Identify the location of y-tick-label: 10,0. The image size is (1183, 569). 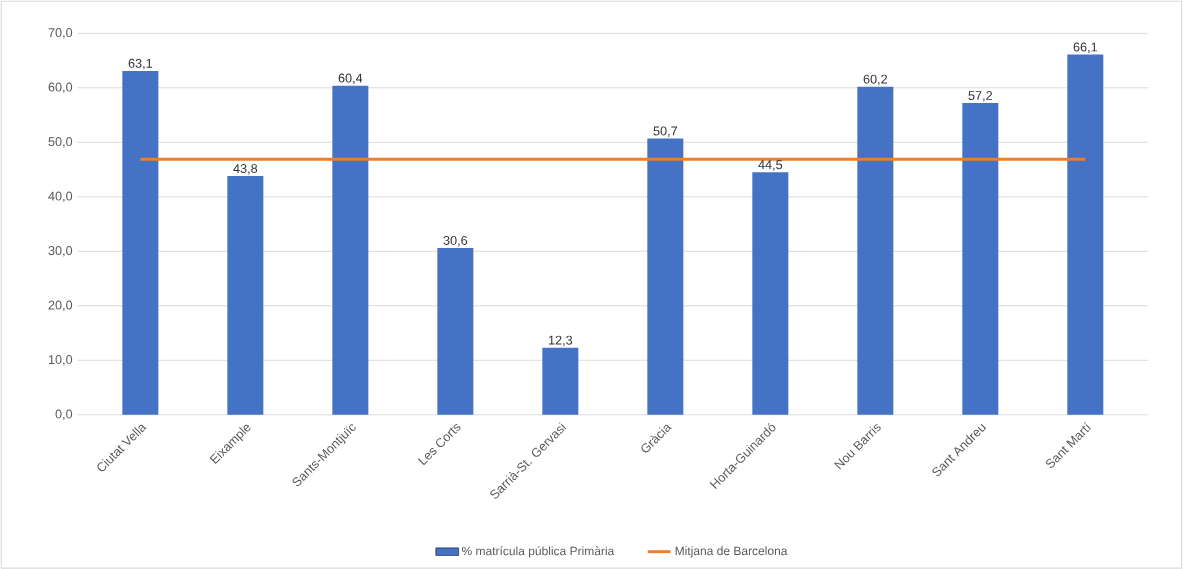
(60, 360).